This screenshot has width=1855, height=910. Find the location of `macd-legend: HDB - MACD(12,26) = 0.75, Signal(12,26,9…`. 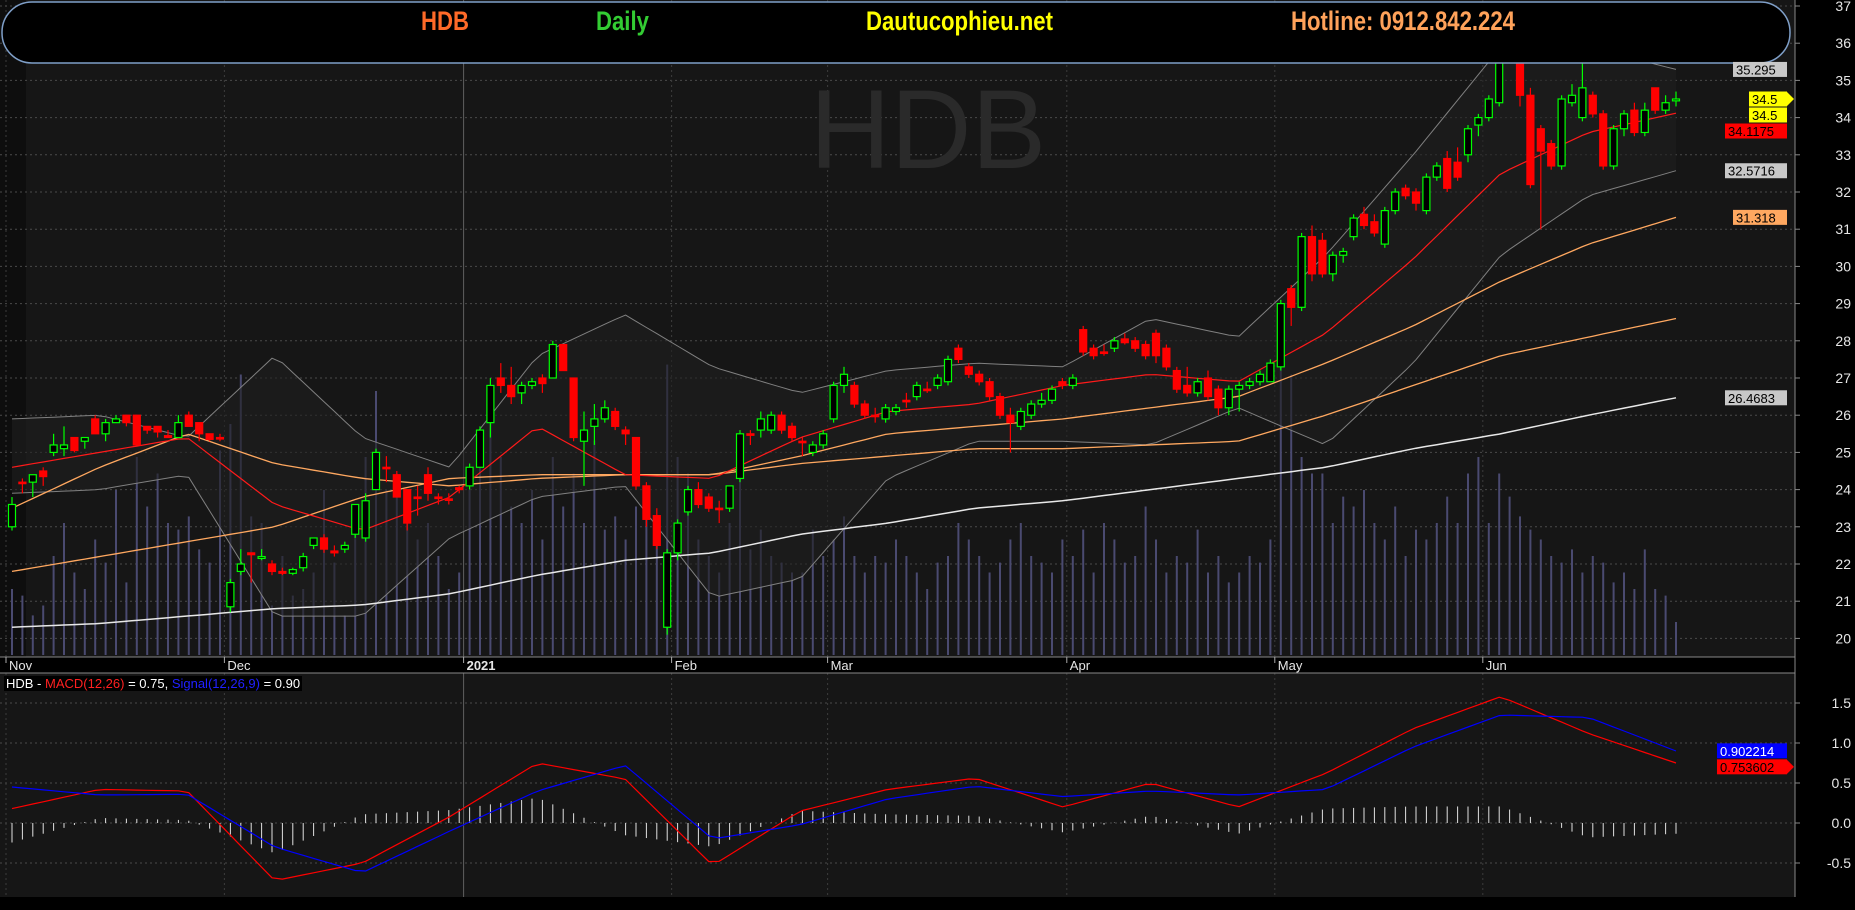

macd-legend: HDB - MACD(12,26) = 0.75, Signal(12,26,9… is located at coordinates (153, 683).